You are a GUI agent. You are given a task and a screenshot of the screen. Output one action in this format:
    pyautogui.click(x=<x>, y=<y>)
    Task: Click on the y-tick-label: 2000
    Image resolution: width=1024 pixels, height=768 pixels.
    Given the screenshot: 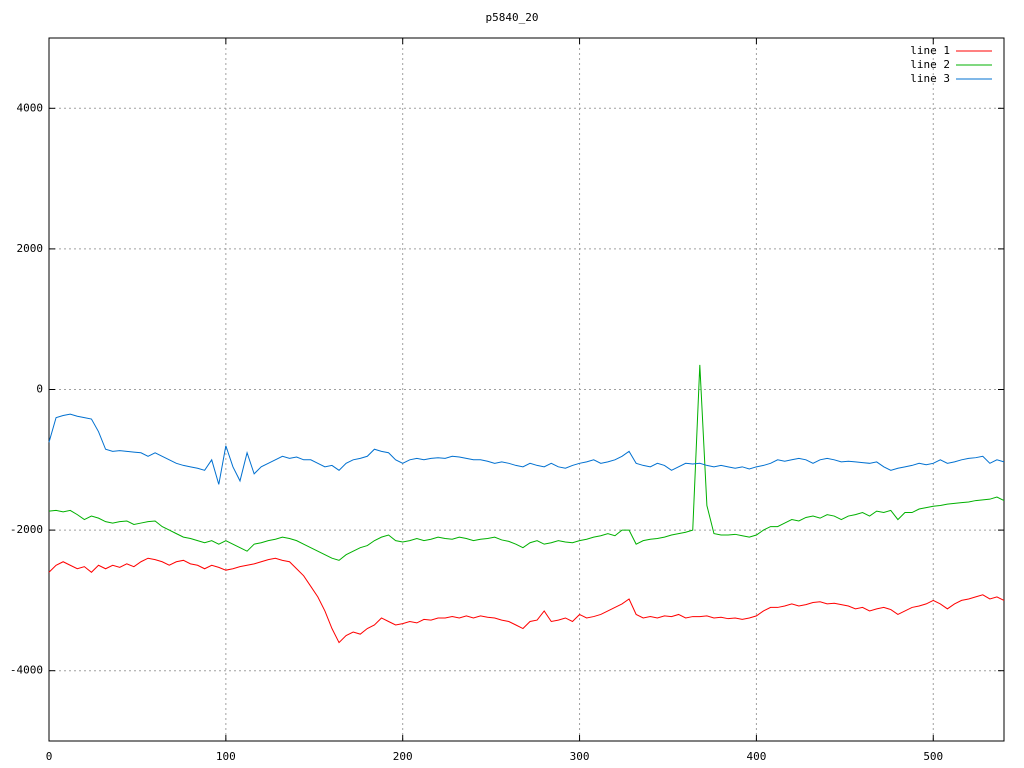 What is the action you would take?
    pyautogui.click(x=30, y=248)
    